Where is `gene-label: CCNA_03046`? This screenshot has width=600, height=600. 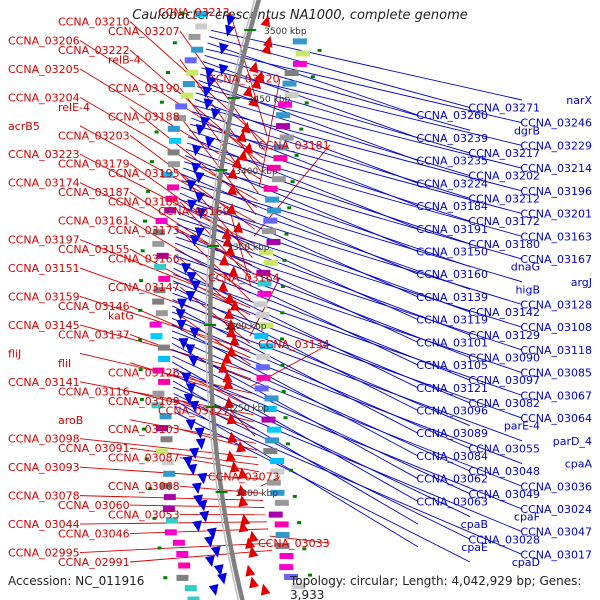
gene-label: CCNA_03046 is located at coordinates (94, 534).